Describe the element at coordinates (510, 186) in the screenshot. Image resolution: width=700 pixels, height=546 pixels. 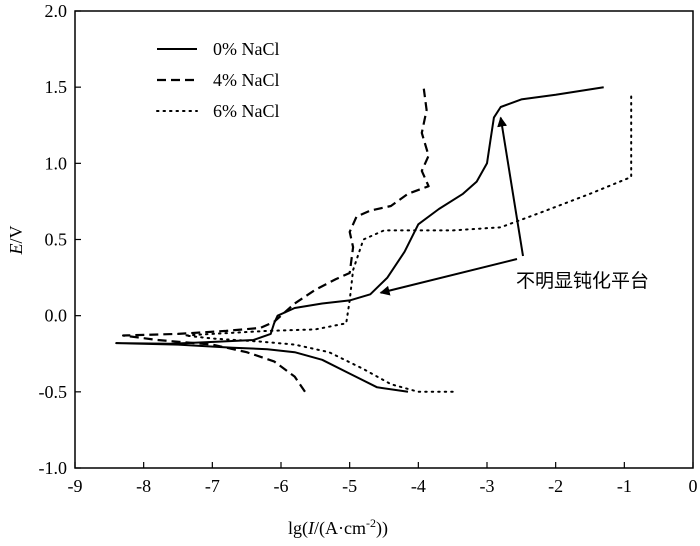
I see `annotation-arrow-up` at that location.